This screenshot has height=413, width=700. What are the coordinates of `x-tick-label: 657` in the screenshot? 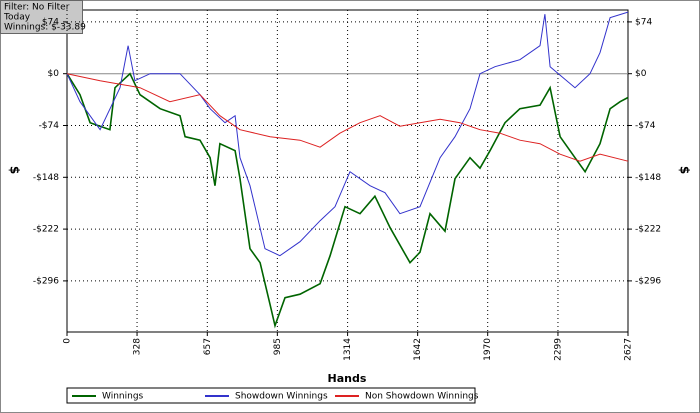 It's located at (208, 346).